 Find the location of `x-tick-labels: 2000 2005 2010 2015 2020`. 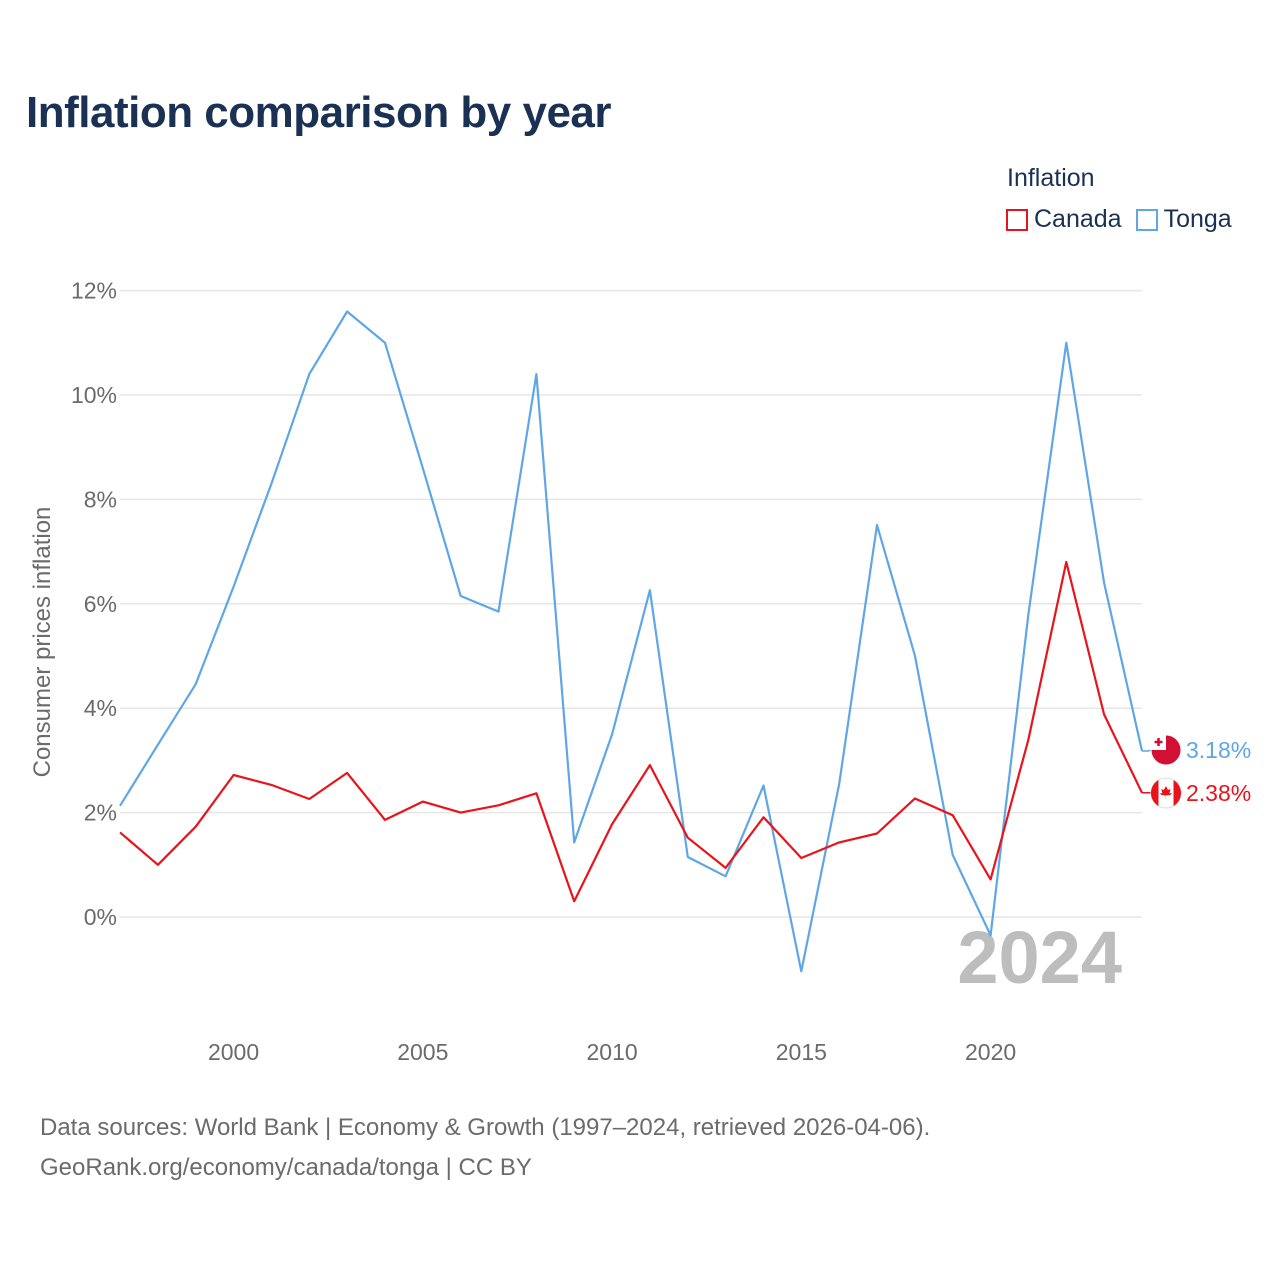

x-tick-labels: 2000 2005 2010 2015 2020 is located at coordinates (612, 1052).